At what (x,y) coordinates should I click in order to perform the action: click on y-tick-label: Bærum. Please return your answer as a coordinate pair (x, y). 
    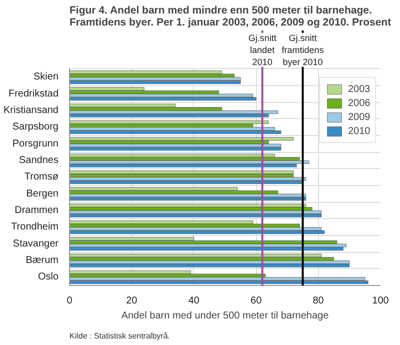
    Looking at the image, I should click on (42, 260).